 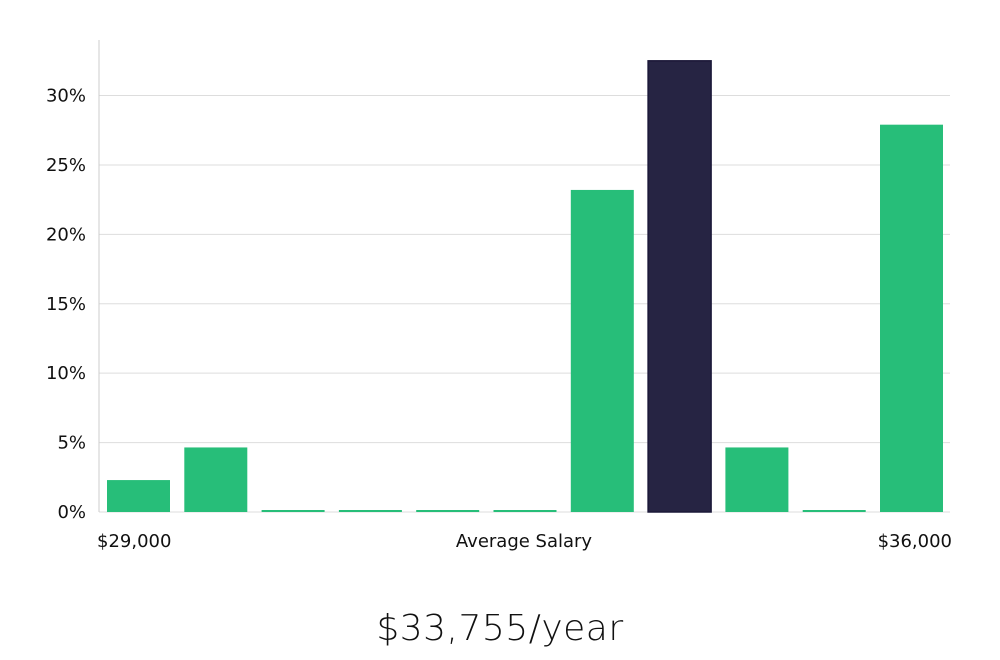 What do you see at coordinates (500, 628) in the screenshot?
I see `average-salary-value: $33,755/year` at bounding box center [500, 628].